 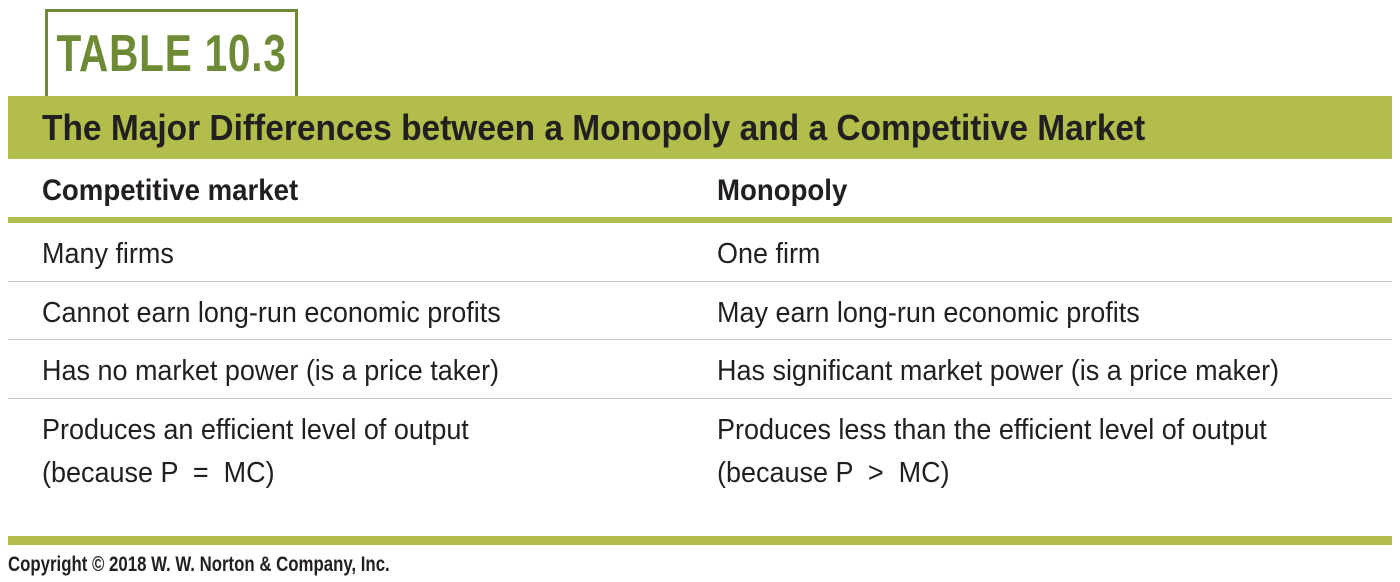 What do you see at coordinates (769, 254) in the screenshot?
I see `table-cell-monopoly: One firm` at bounding box center [769, 254].